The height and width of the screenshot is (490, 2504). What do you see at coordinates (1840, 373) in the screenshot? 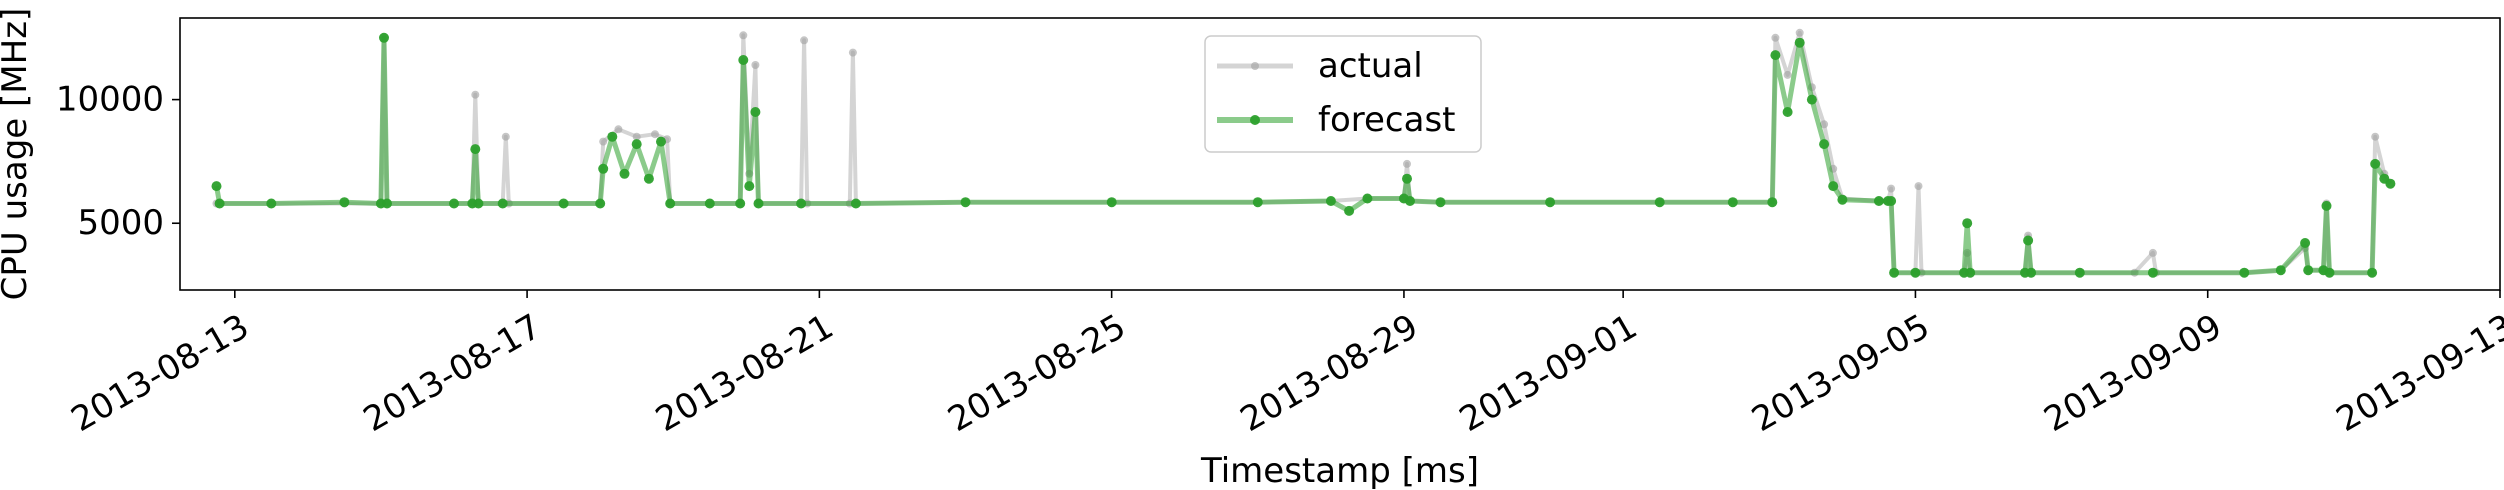
I see `x-tick-label: 2013-09-05` at bounding box center [1840, 373].